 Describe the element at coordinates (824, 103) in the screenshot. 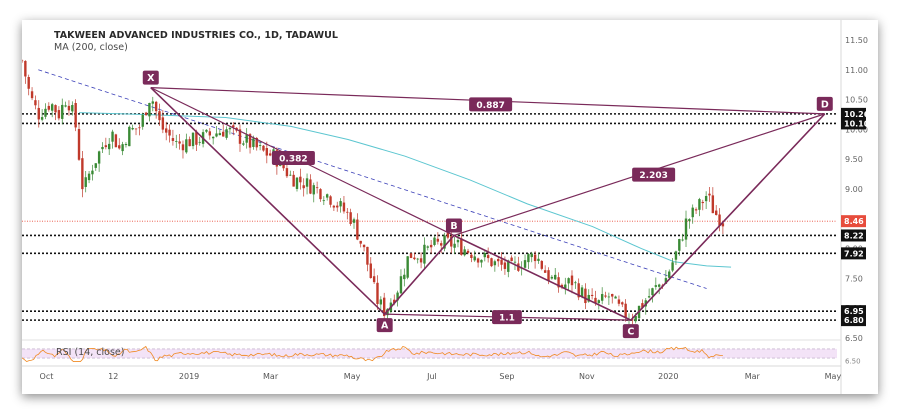

I see `pattern-point-d-box` at that location.